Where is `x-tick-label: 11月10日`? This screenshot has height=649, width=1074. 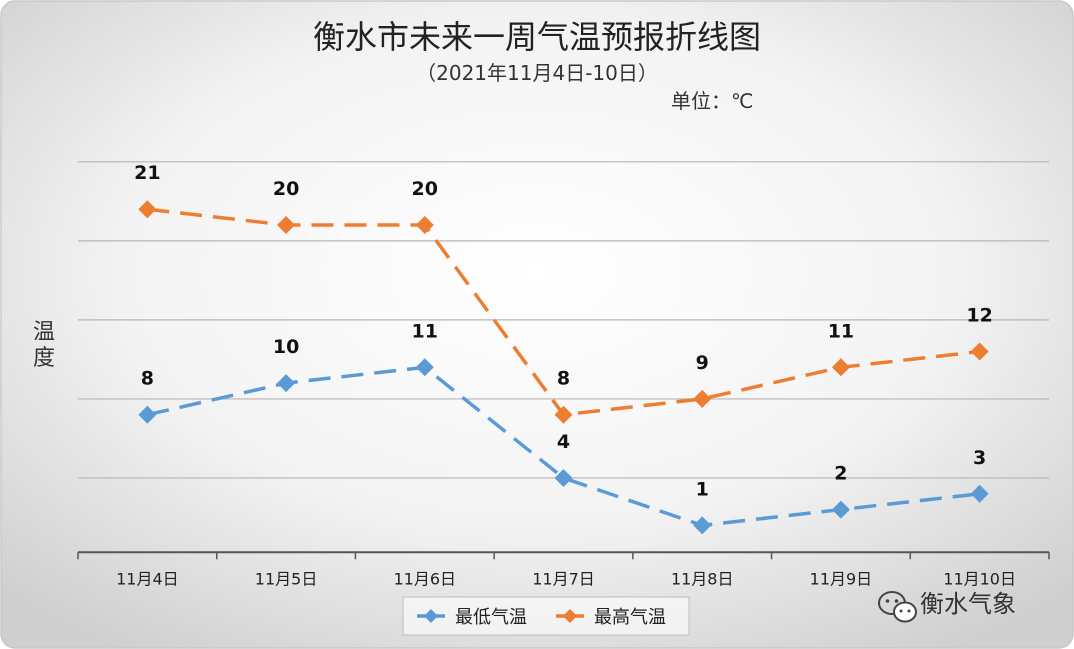 x-tick-label: 11月10日 is located at coordinates (979, 578).